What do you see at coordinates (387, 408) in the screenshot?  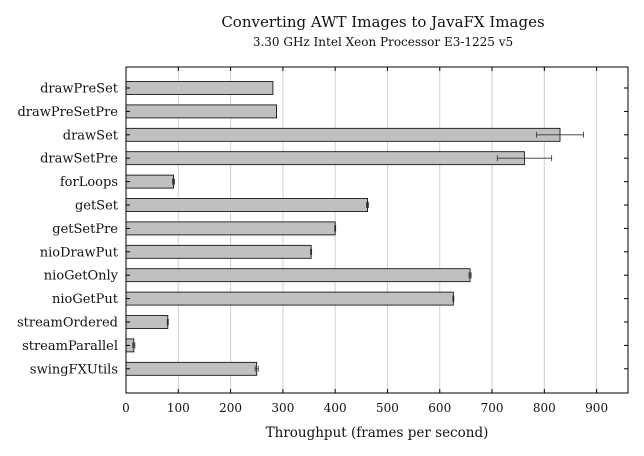 I see `x-tick-label: 500` at bounding box center [387, 408].